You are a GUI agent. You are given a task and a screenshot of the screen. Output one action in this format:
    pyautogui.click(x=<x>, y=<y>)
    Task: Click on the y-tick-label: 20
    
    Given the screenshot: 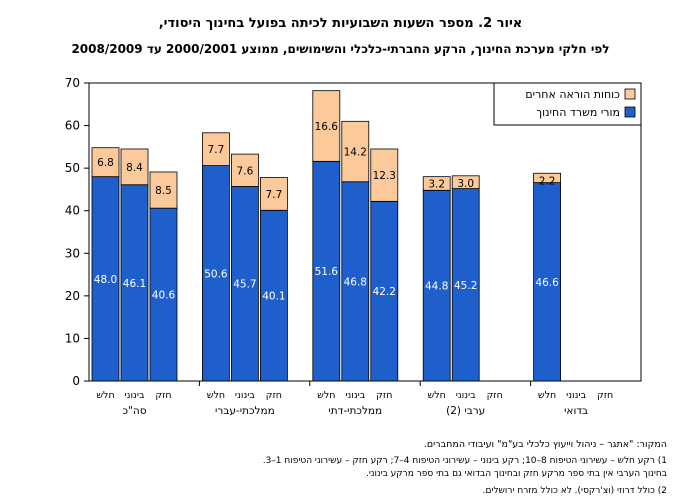 What is the action you would take?
    pyautogui.click(x=72, y=296)
    